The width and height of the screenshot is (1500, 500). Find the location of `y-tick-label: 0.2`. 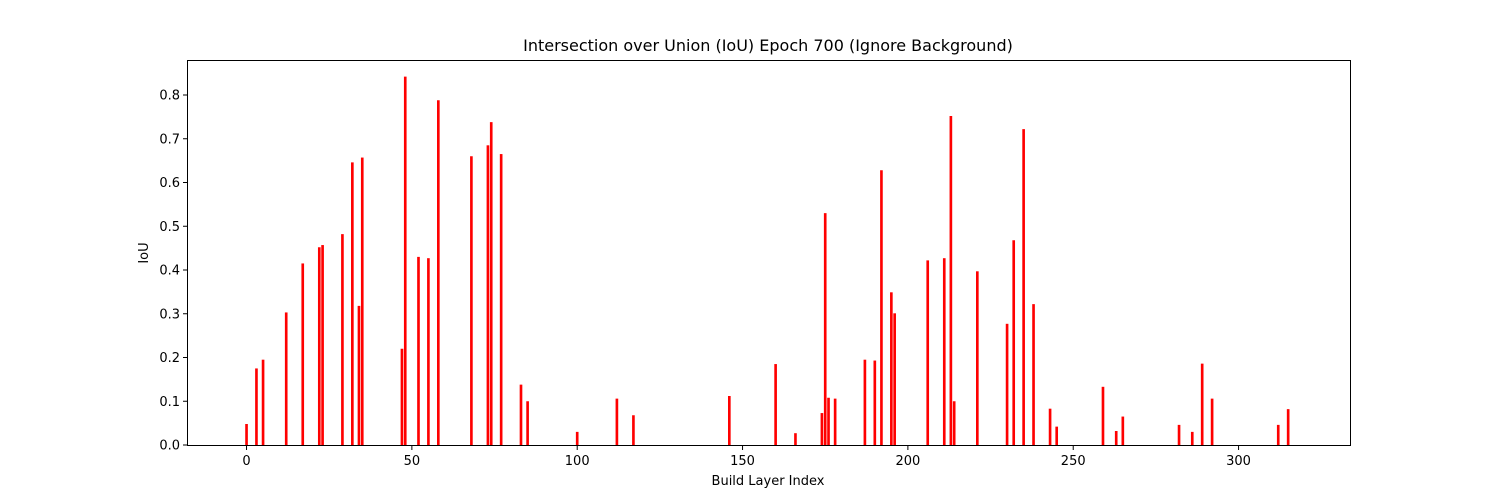

y-tick-label: 0.2 is located at coordinates (169, 358).